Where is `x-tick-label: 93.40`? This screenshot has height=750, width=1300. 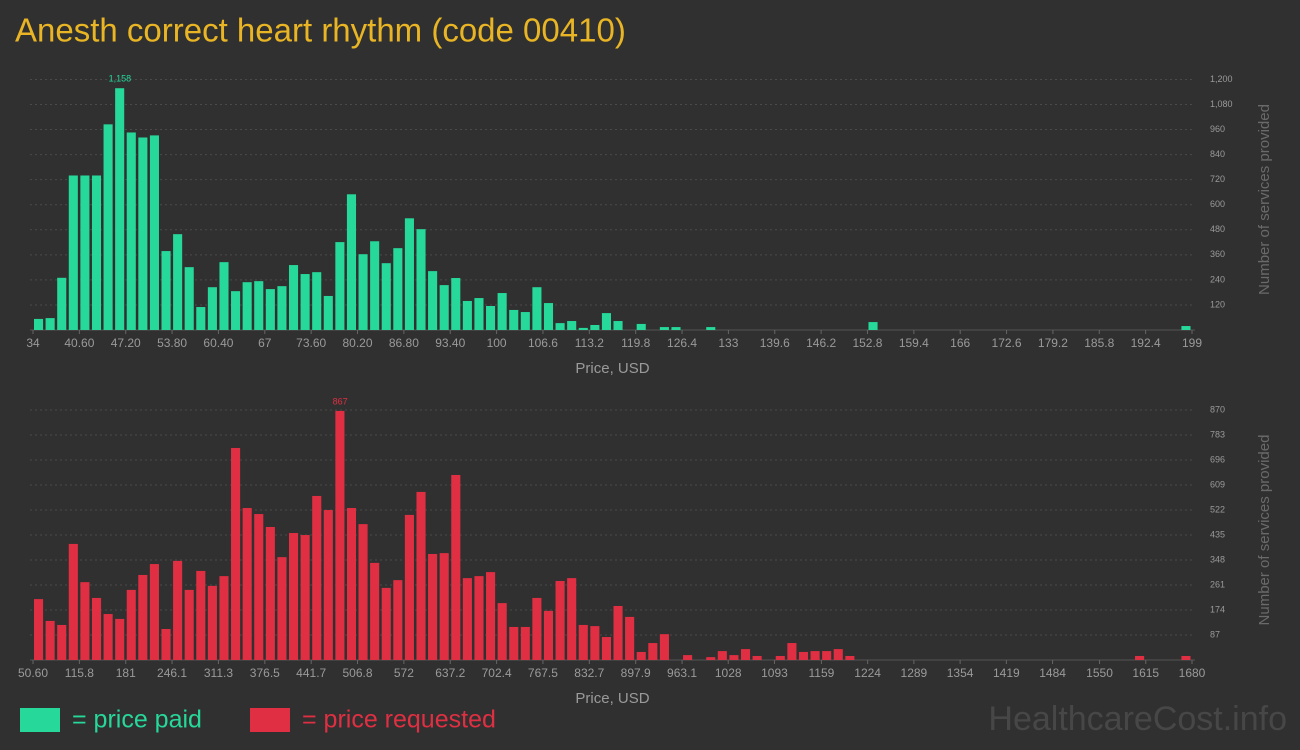 x-tick-label: 93.40 is located at coordinates (450, 343).